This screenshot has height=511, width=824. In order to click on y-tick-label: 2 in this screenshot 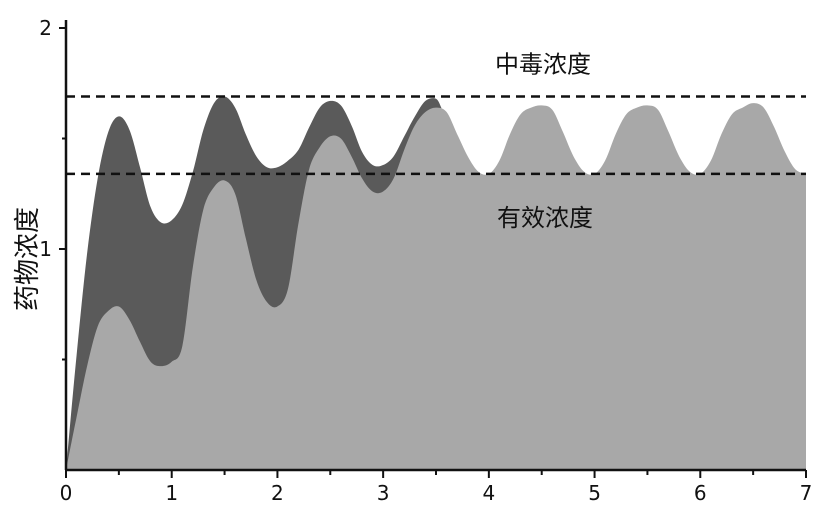, I will do `click(45, 28)`.